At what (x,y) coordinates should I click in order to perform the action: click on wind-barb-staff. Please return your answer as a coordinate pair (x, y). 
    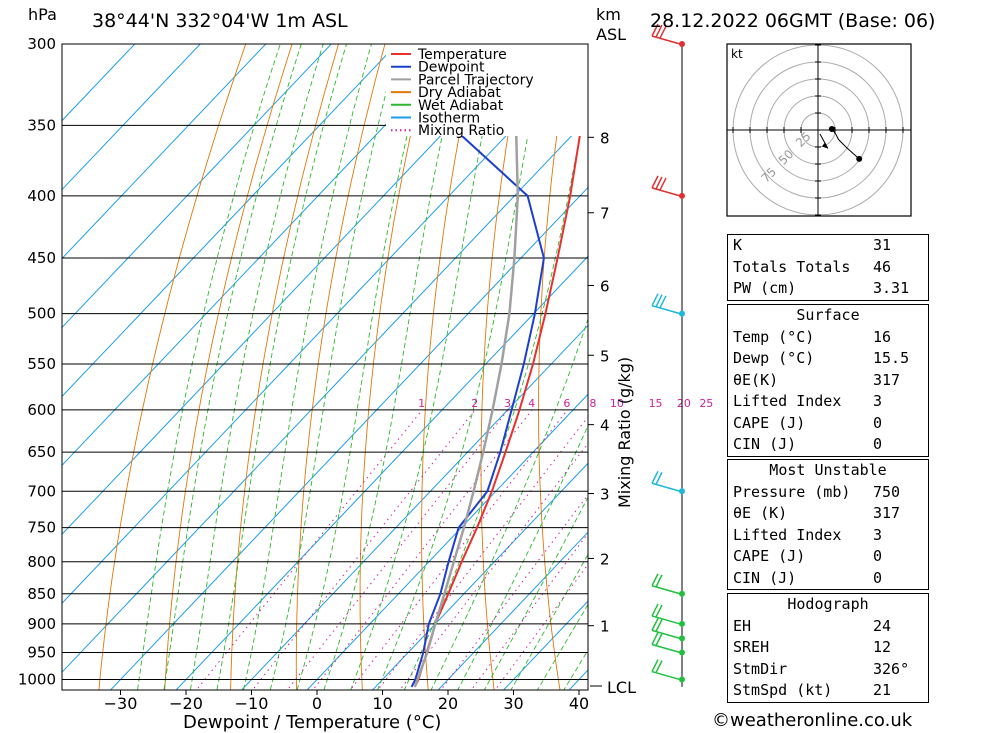
    Looking at the image, I should click on (666, 675).